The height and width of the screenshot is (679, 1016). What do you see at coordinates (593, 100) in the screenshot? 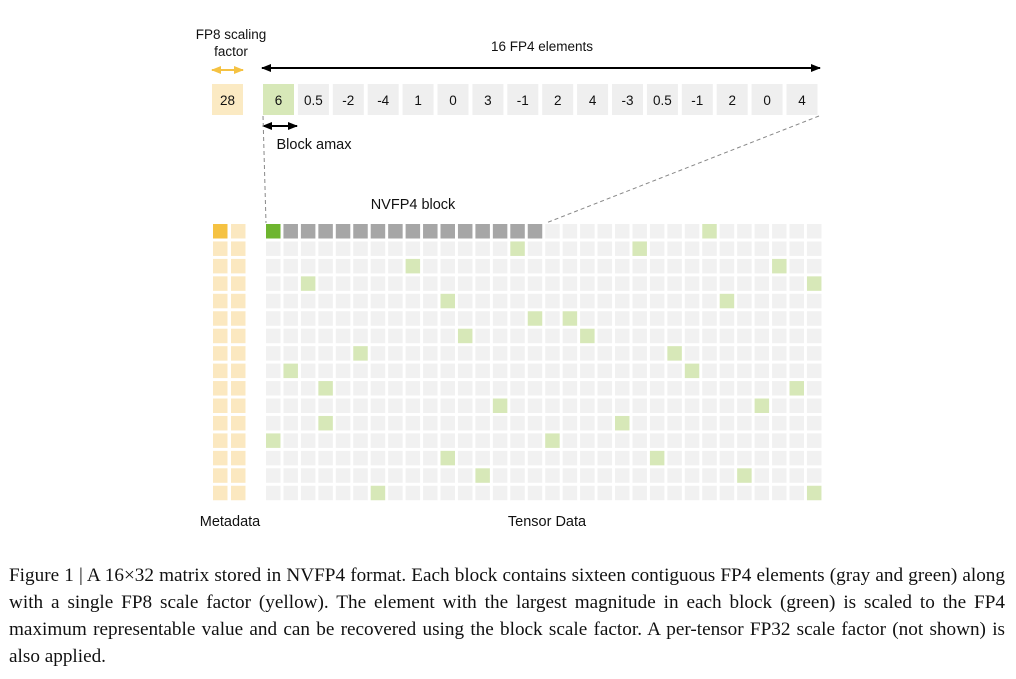
I see `fp4-element-value: 4` at bounding box center [593, 100].